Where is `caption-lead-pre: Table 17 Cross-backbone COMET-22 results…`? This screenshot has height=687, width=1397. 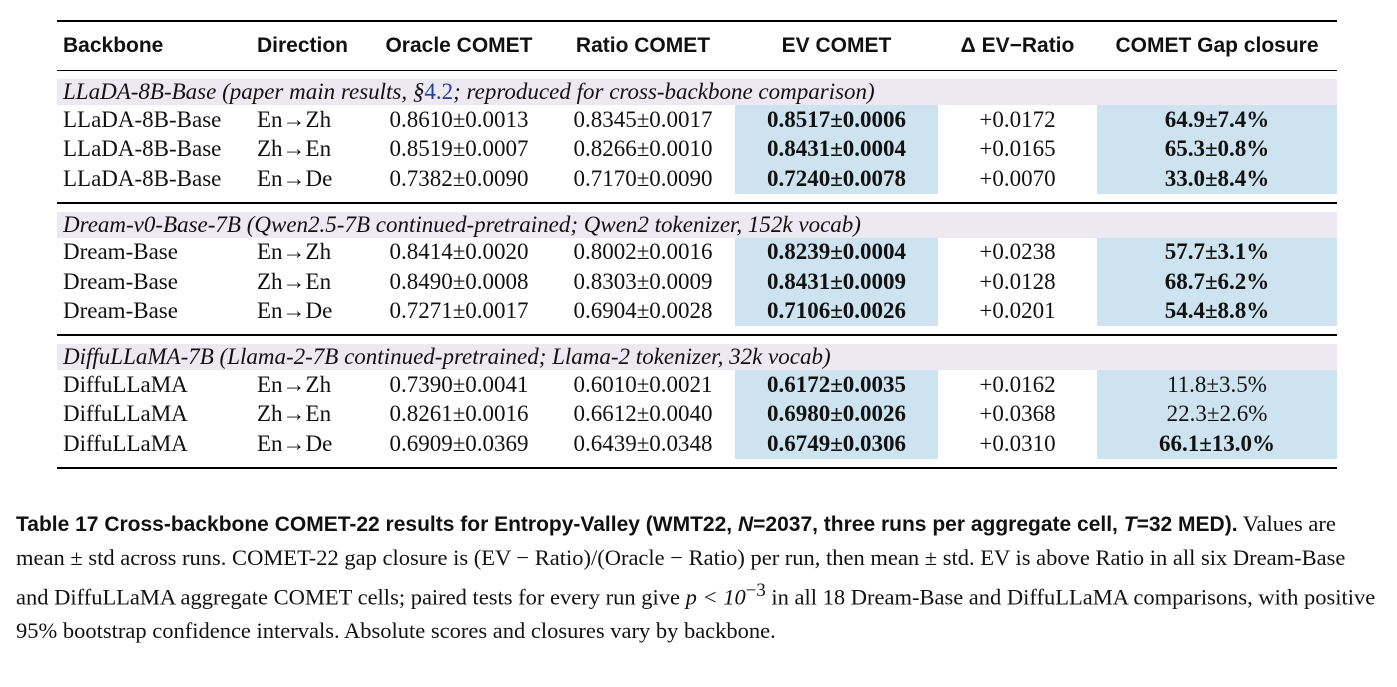 caption-lead-pre: Table 17 Cross-backbone COMET-22 results… is located at coordinates (377, 524).